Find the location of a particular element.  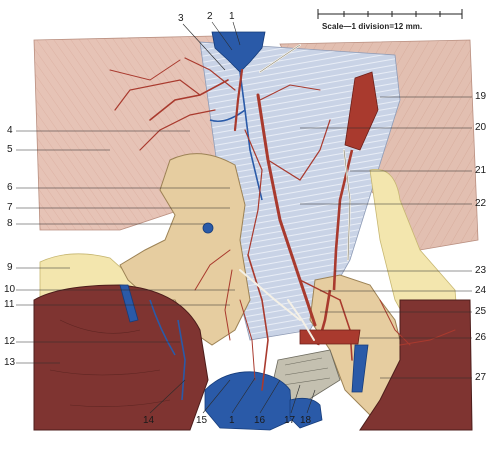

left-lobe-texture is located at coordinates (110, 363).